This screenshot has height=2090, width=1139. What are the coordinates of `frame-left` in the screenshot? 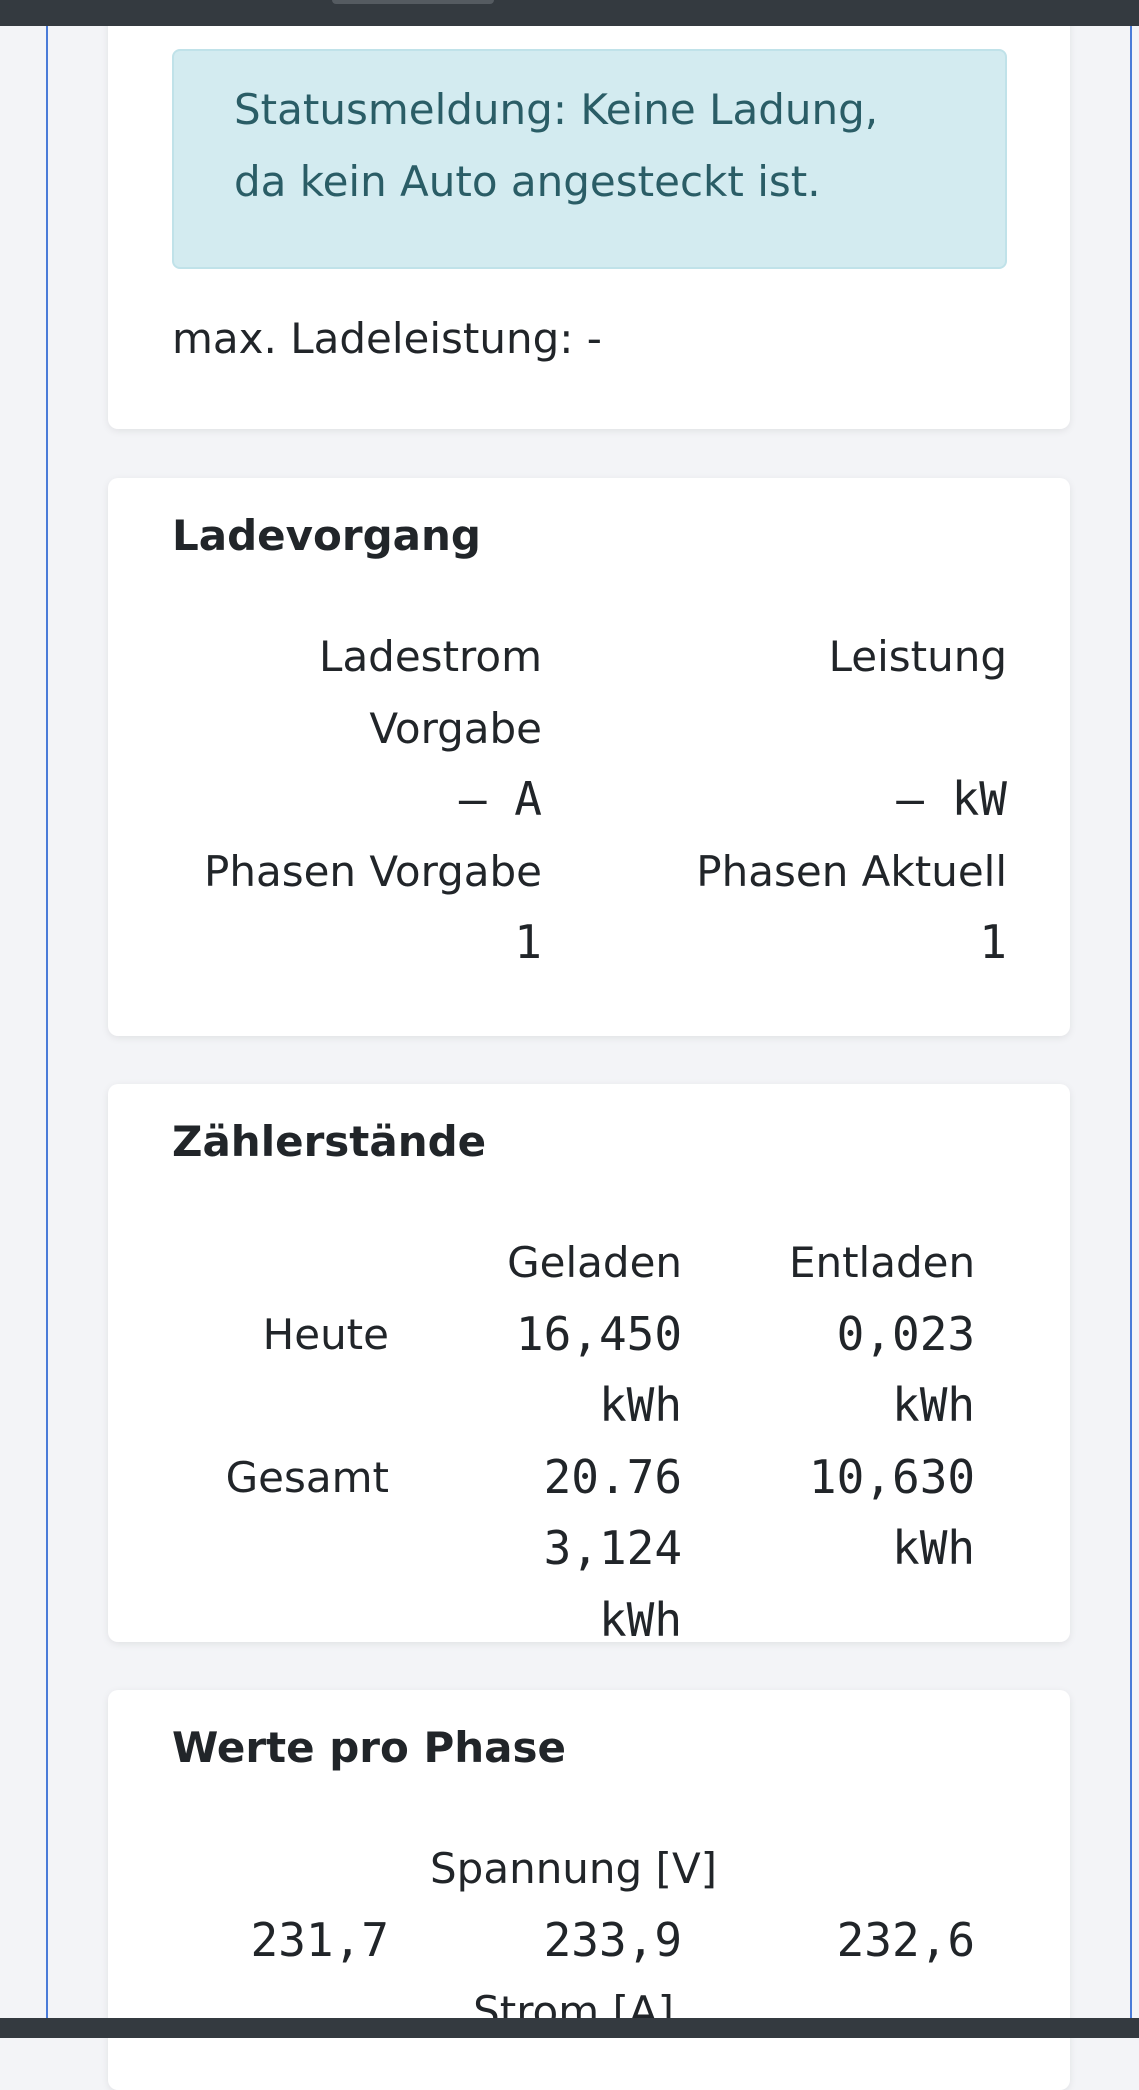 It's located at (47, 1019).